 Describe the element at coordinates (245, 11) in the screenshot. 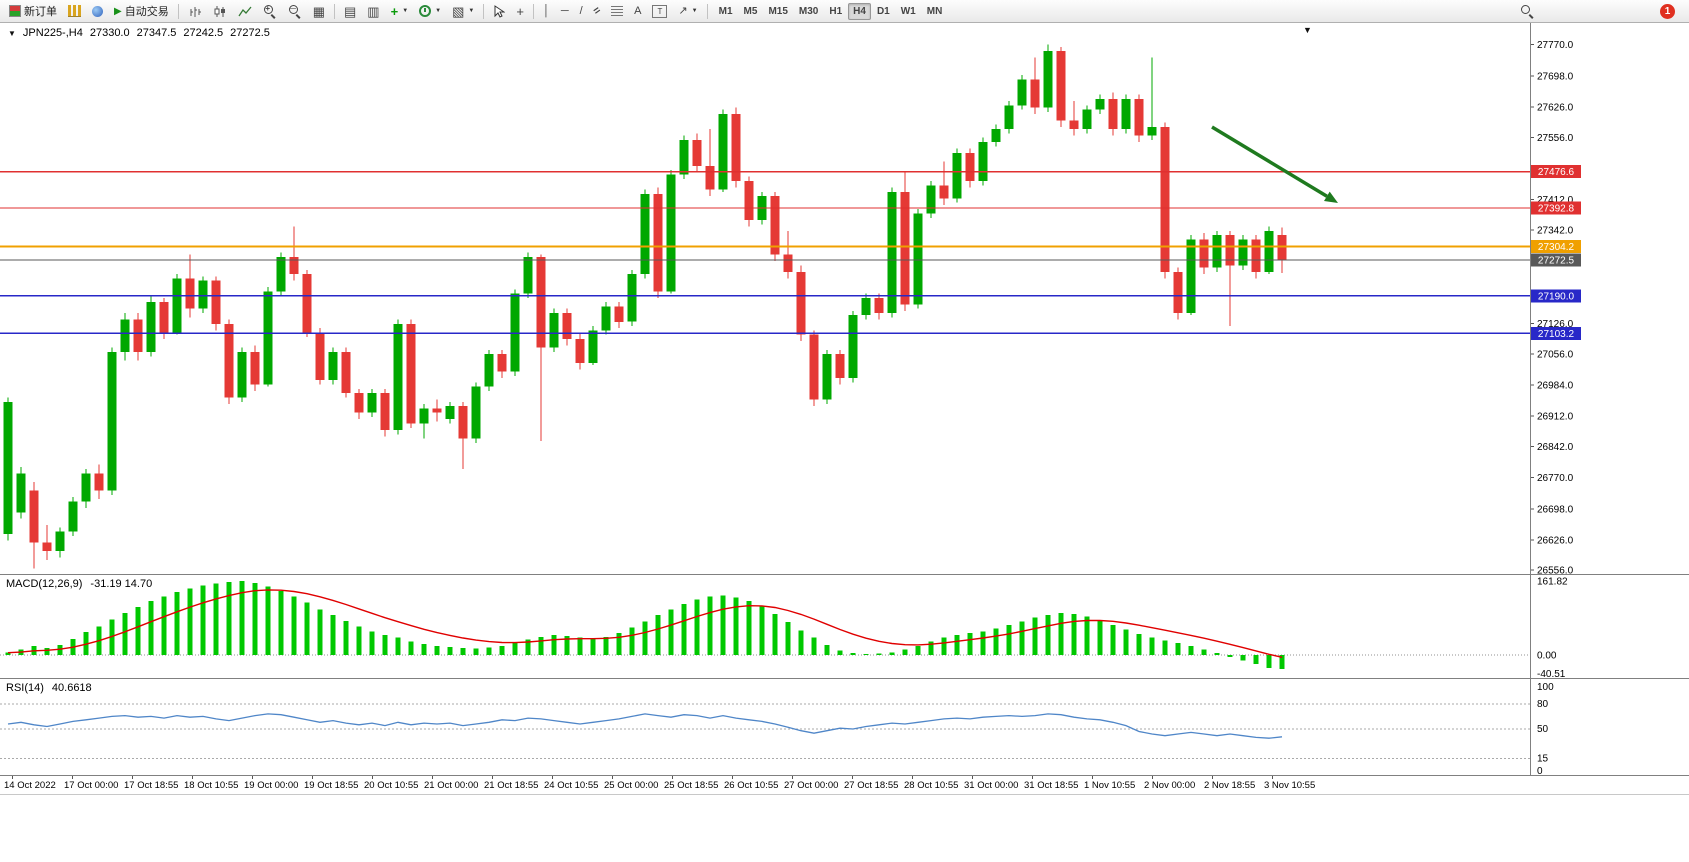

I see `line-chart-button` at that location.